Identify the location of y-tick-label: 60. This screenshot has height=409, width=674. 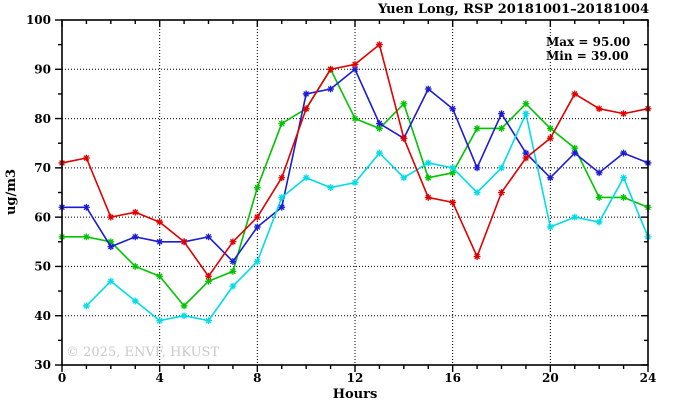
(42, 217).